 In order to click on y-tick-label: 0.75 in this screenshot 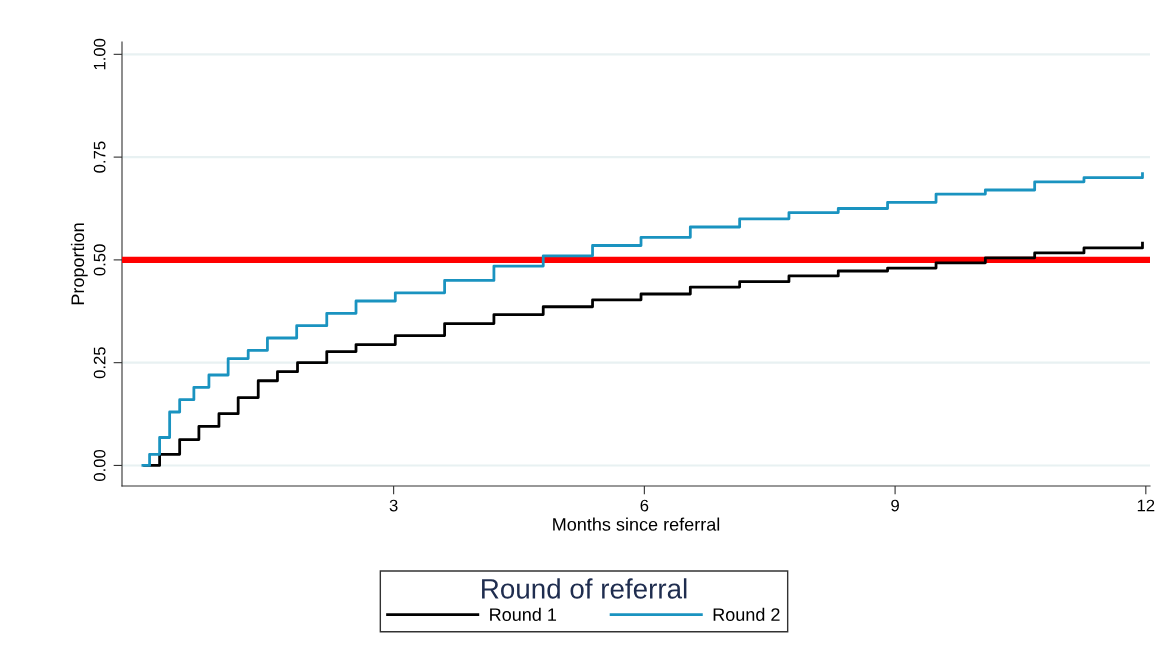, I will do `click(99, 157)`.